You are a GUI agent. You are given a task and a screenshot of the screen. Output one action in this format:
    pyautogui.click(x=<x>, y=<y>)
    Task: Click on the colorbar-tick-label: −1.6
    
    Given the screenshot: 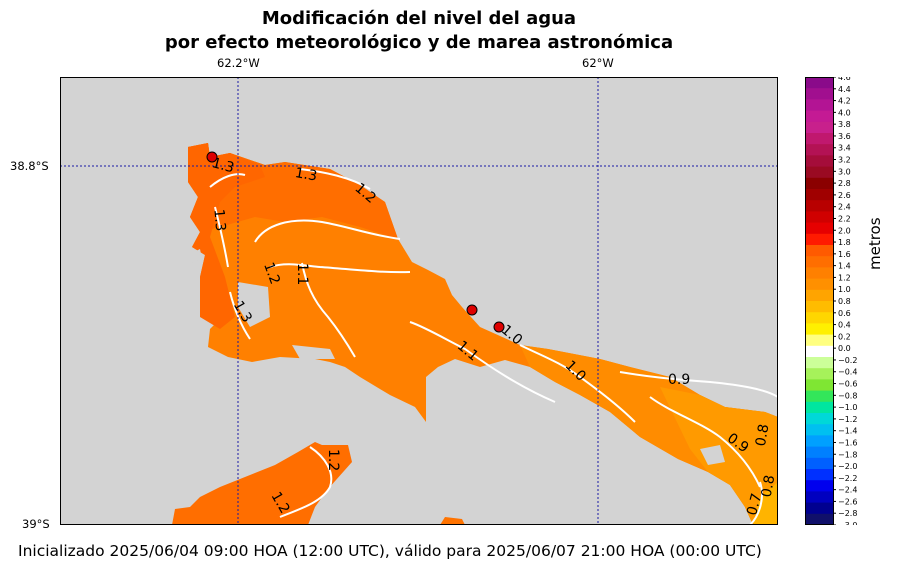 What is the action you would take?
    pyautogui.click(x=847, y=442)
    